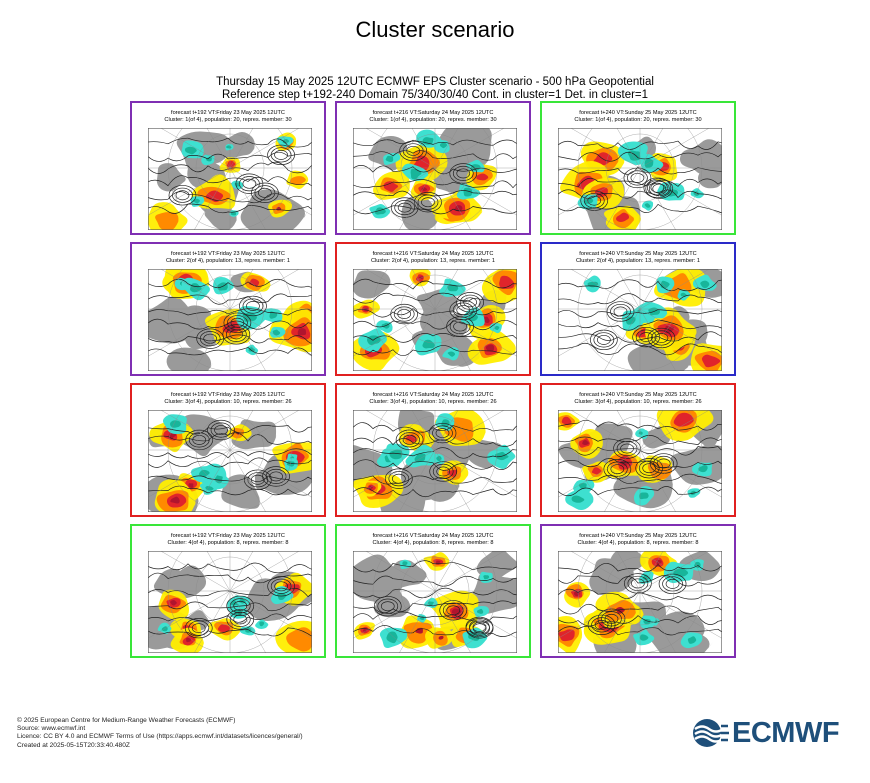 The width and height of the screenshot is (870, 783). I want to click on footer-created: Created at 2025-05-15T20:33:40.480Z, so click(73, 745).